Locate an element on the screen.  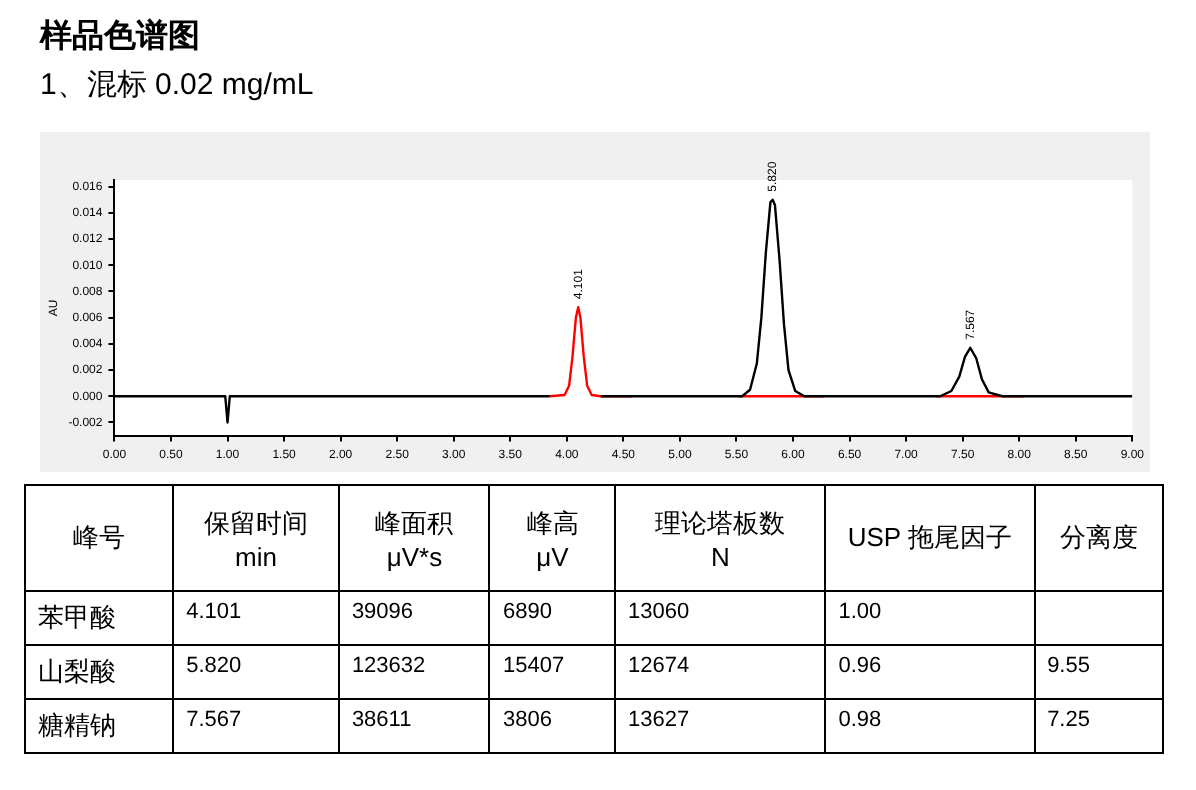
text: 39096 is located at coordinates (414, 618).